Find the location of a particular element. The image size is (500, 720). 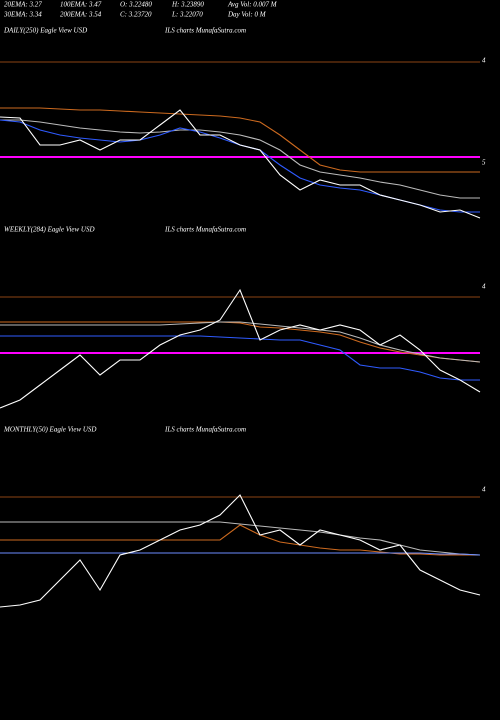

panel-title: MONTHLY(50) Eagle View USD is located at coordinates (49, 430).